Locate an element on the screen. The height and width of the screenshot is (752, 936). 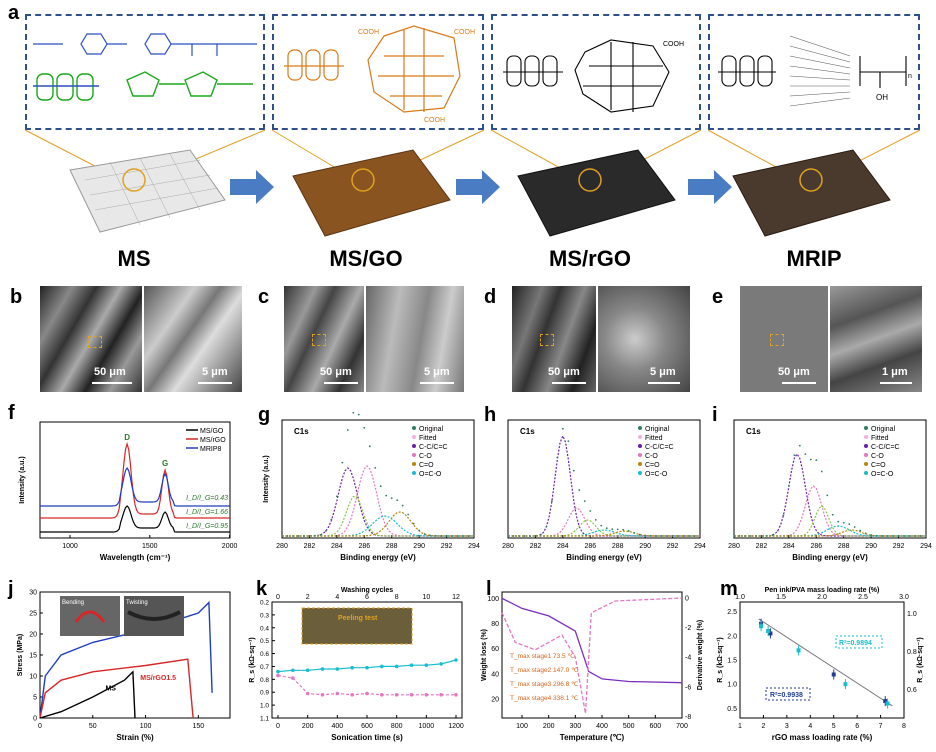
fit-label: R²=0.9894 is located at coordinates (855, 643).